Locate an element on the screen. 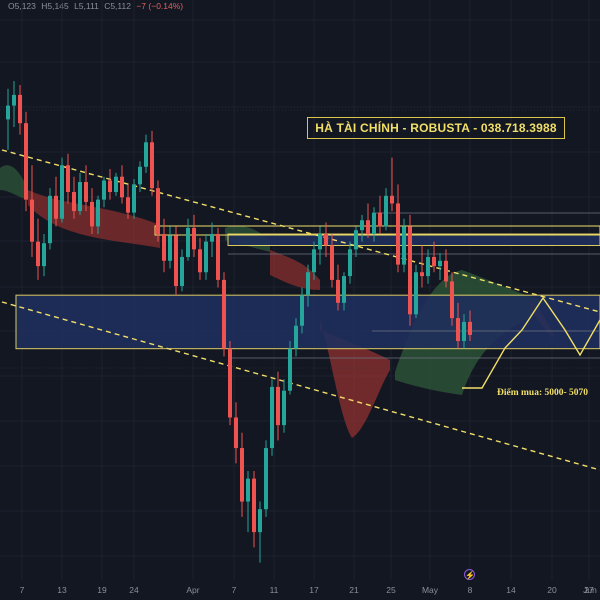 The width and height of the screenshot is (600, 600). x-tick-label: May is located at coordinates (430, 590).